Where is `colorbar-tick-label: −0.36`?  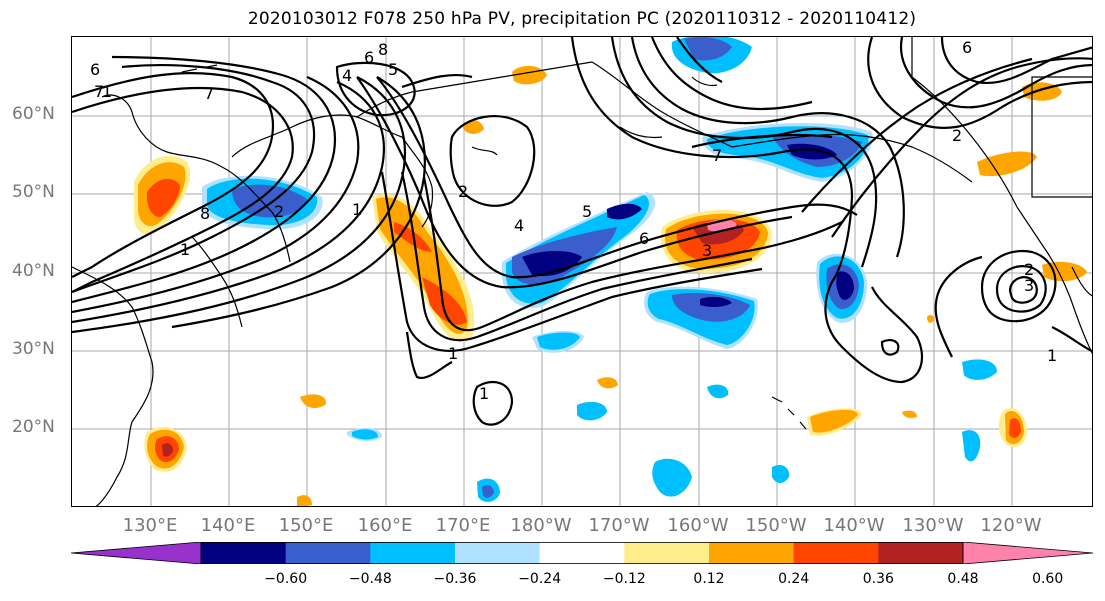 colorbar-tick-label: −0.36 is located at coordinates (455, 579).